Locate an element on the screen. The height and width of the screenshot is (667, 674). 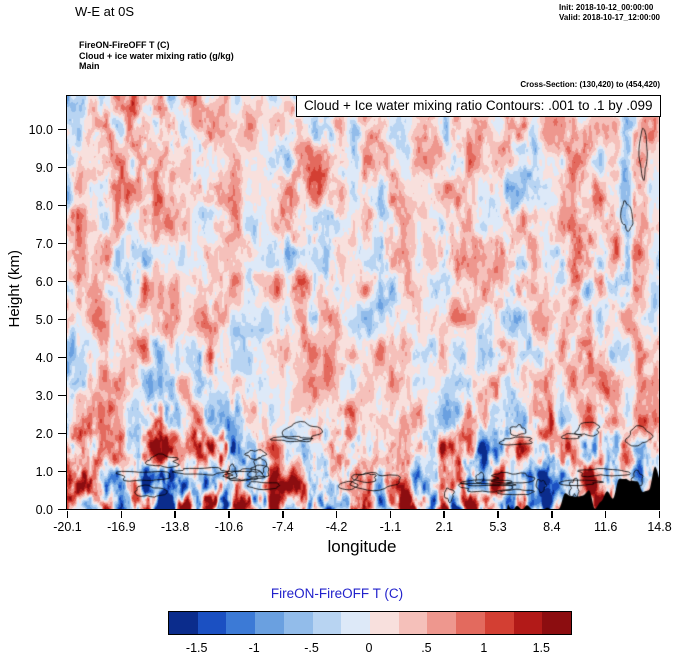
y-tick-label: 7.0 is located at coordinates (44, 243).